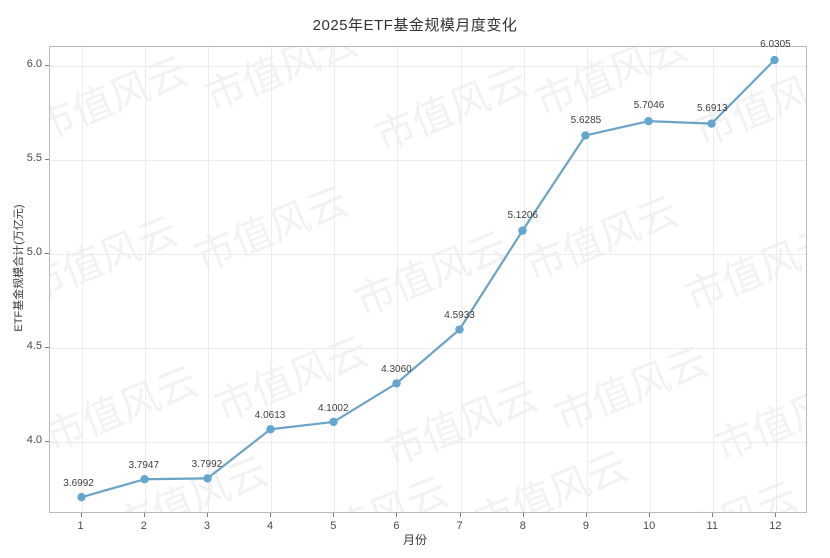 The image size is (830, 558). I want to click on data-point-label: 4.0613, so click(270, 415).